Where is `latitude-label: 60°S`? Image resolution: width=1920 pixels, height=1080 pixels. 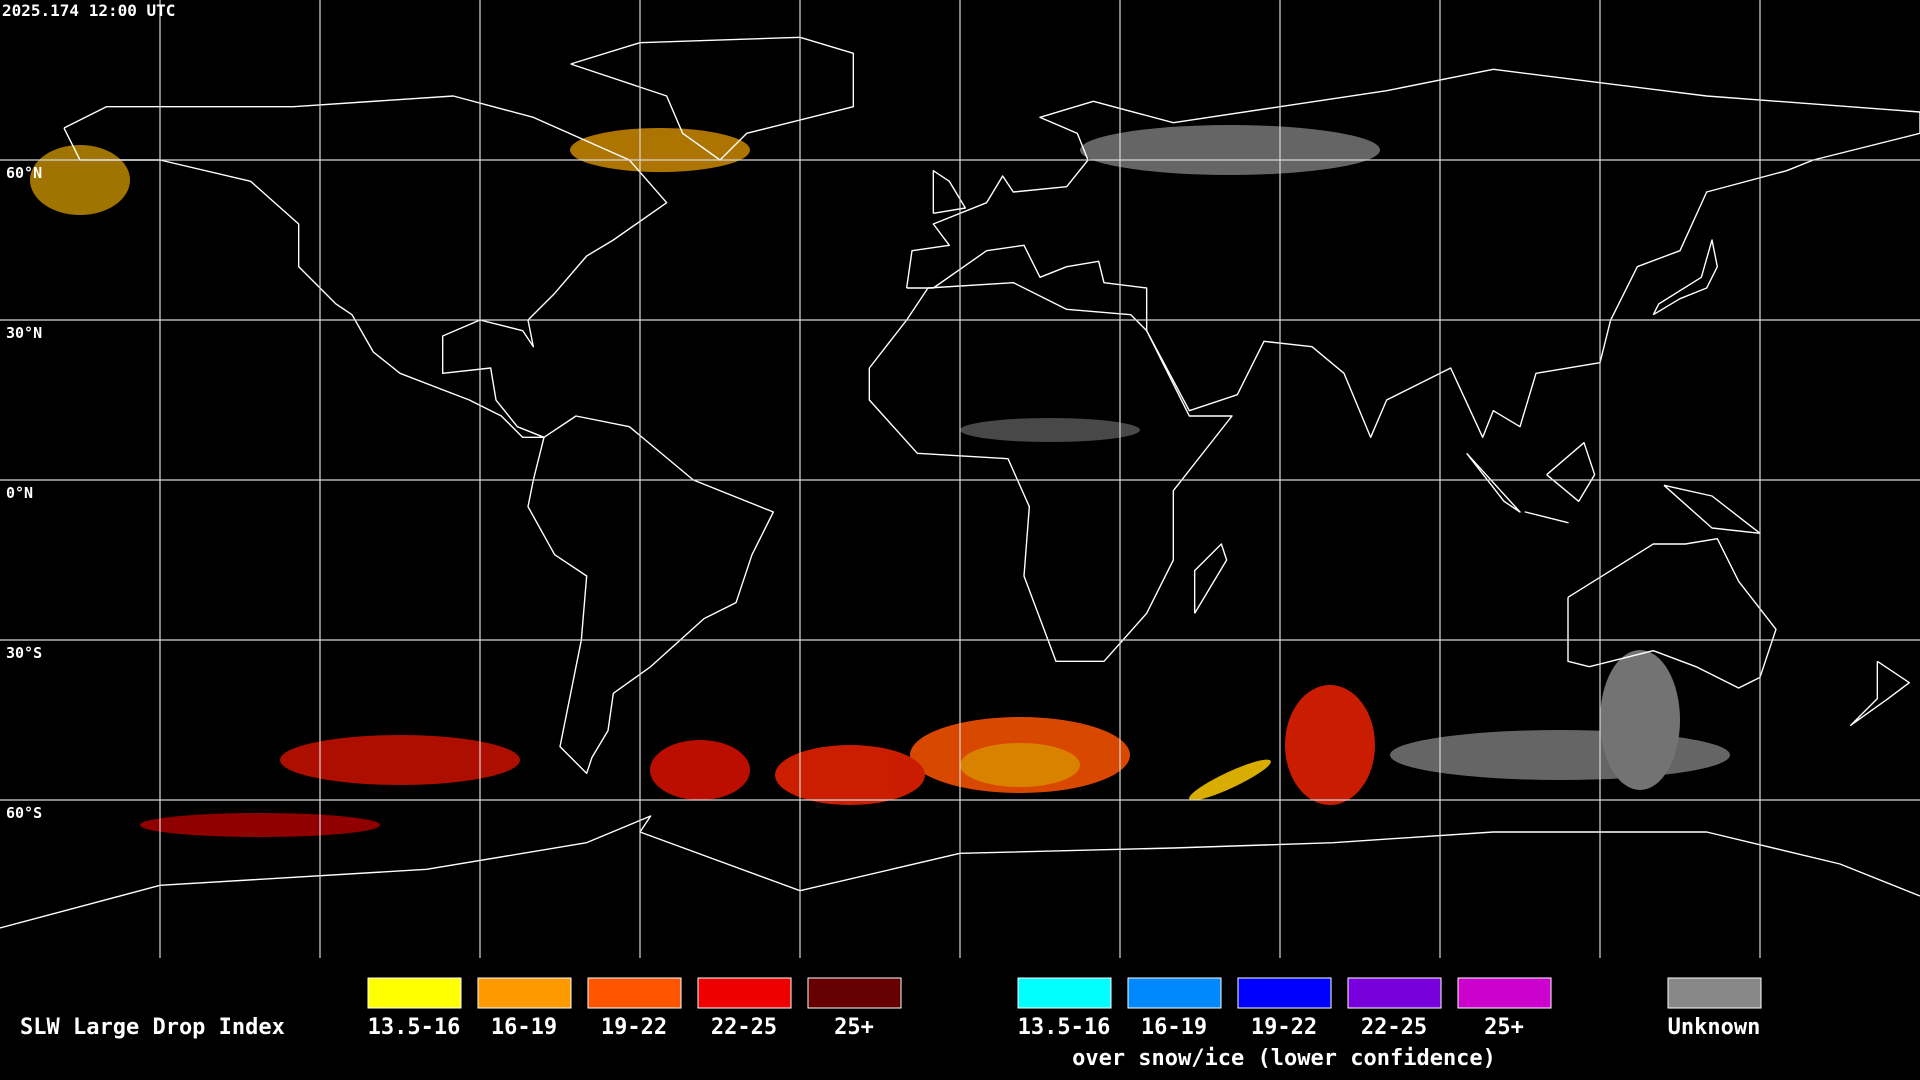 latitude-label: 60°S is located at coordinates (24, 813).